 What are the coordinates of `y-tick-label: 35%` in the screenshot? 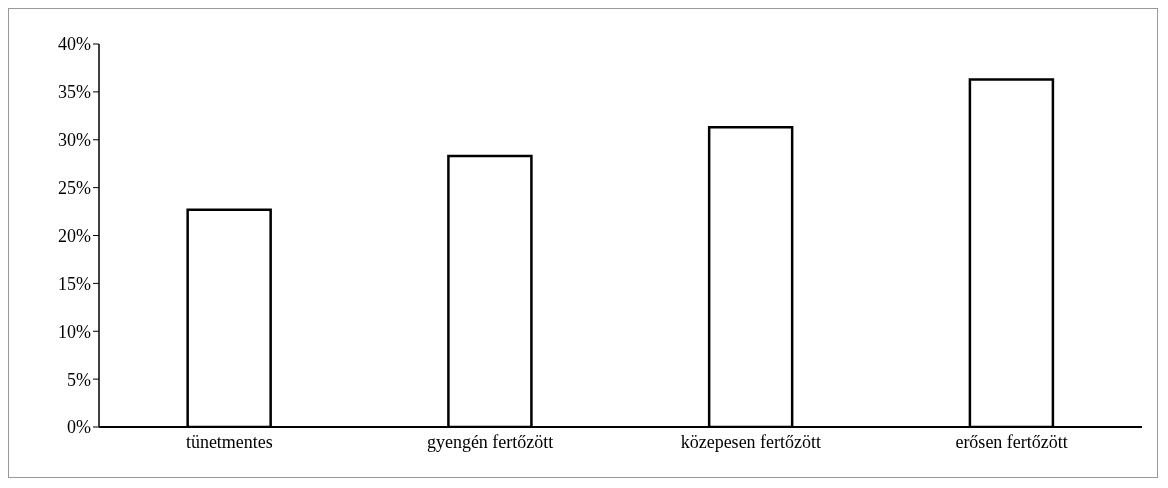 It's located at (74, 92).